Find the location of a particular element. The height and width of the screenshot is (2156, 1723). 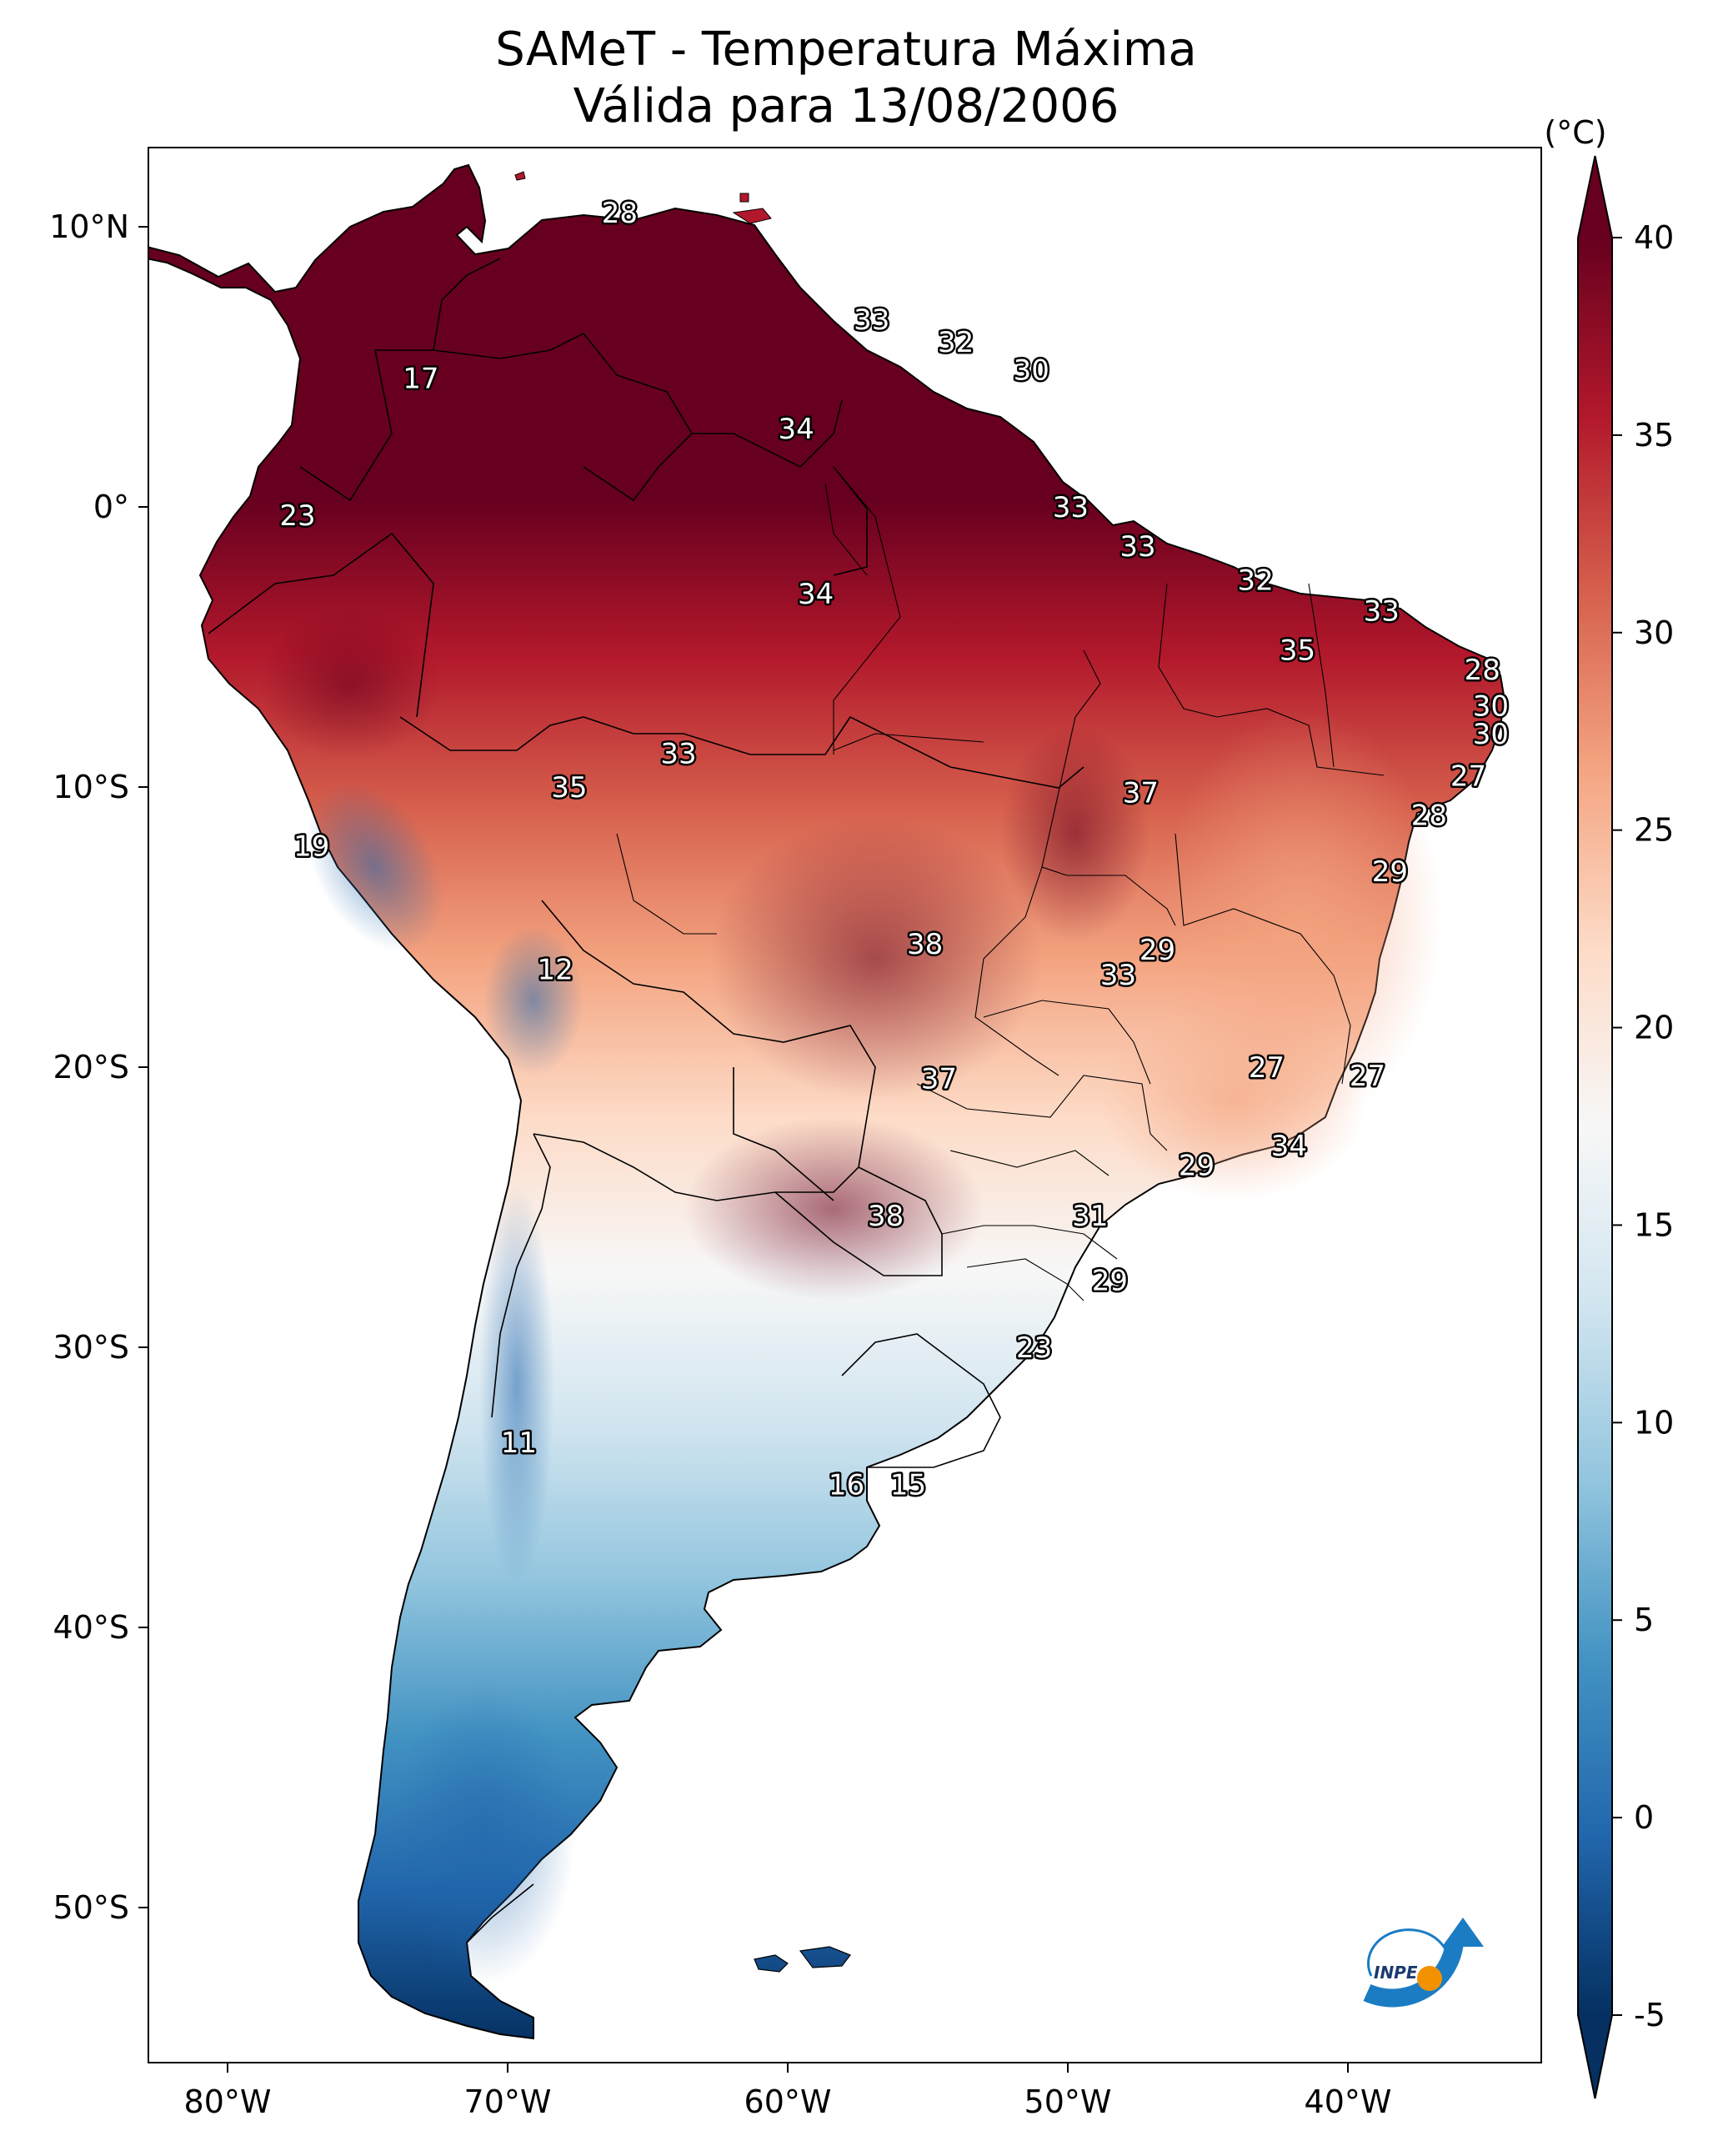

lon-label: 80°W is located at coordinates (228, 2101).